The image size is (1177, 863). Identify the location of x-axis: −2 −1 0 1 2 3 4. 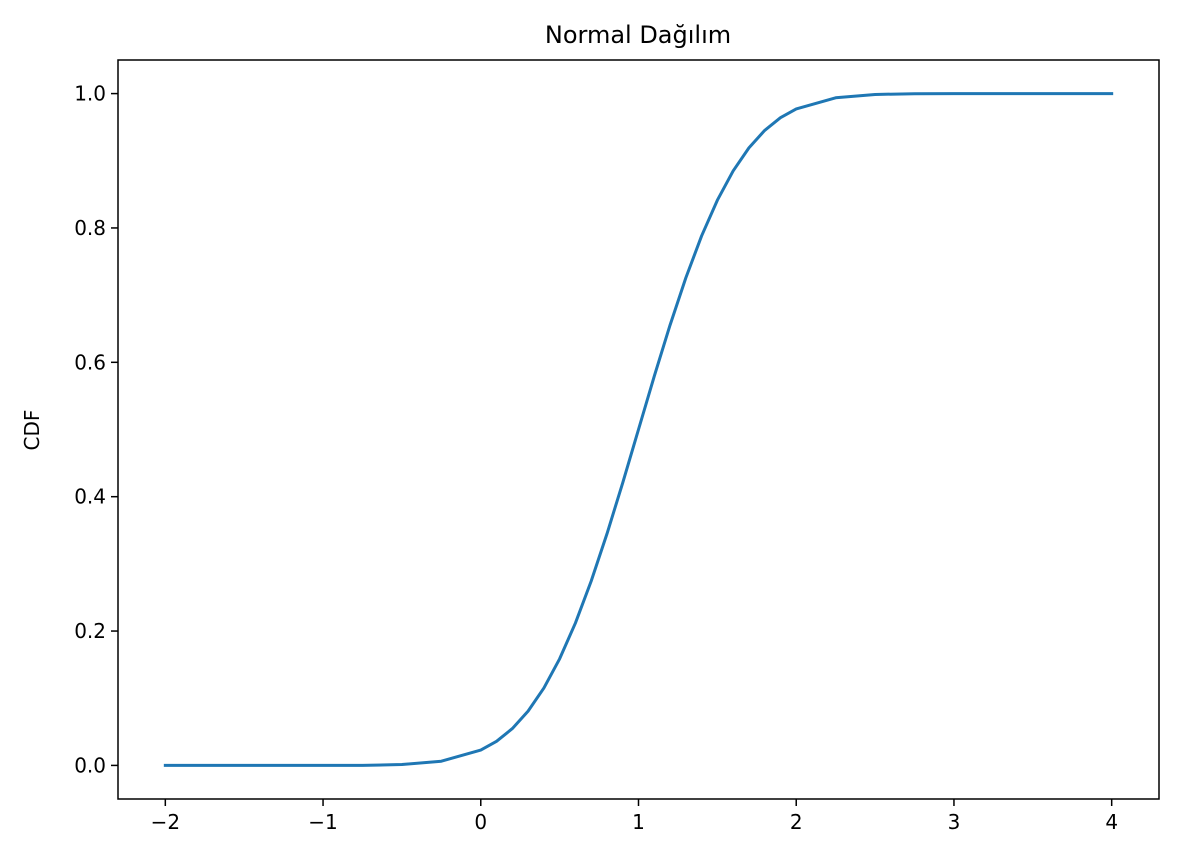
(634, 816).